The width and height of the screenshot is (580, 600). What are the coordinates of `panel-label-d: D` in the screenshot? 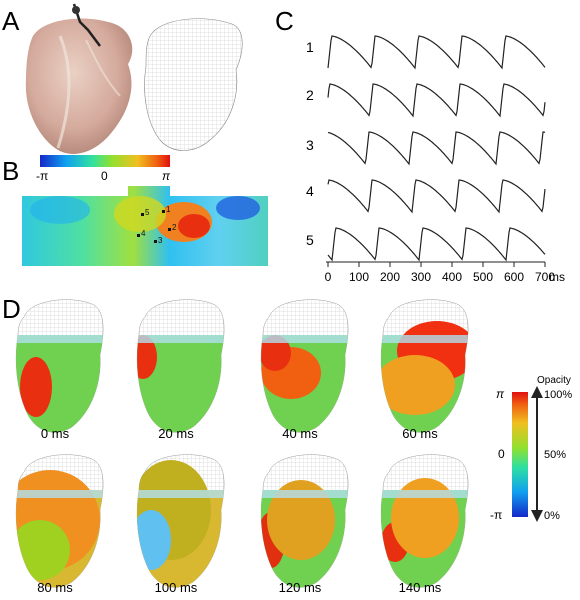 It's located at (11, 309).